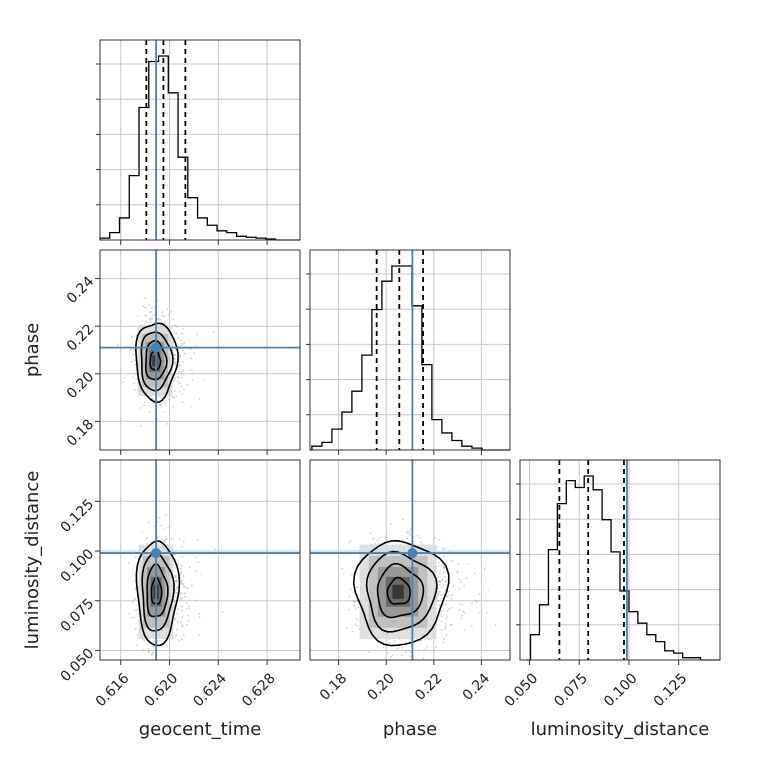 This screenshot has width=760, height=765. What do you see at coordinates (381, 686) in the screenshot?
I see `x-tick-label-phase: 0.20` at bounding box center [381, 686].